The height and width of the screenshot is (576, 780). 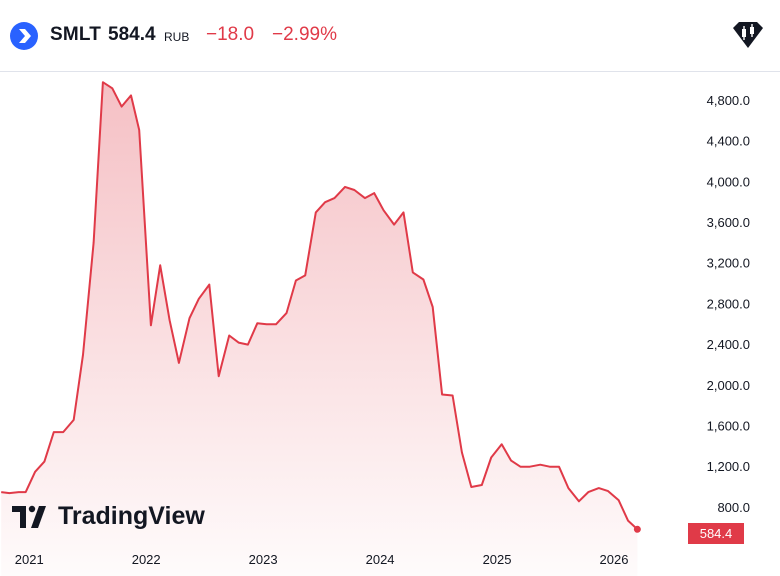 What do you see at coordinates (728, 426) in the screenshot?
I see `y-tick-label: 1,600.0` at bounding box center [728, 426].